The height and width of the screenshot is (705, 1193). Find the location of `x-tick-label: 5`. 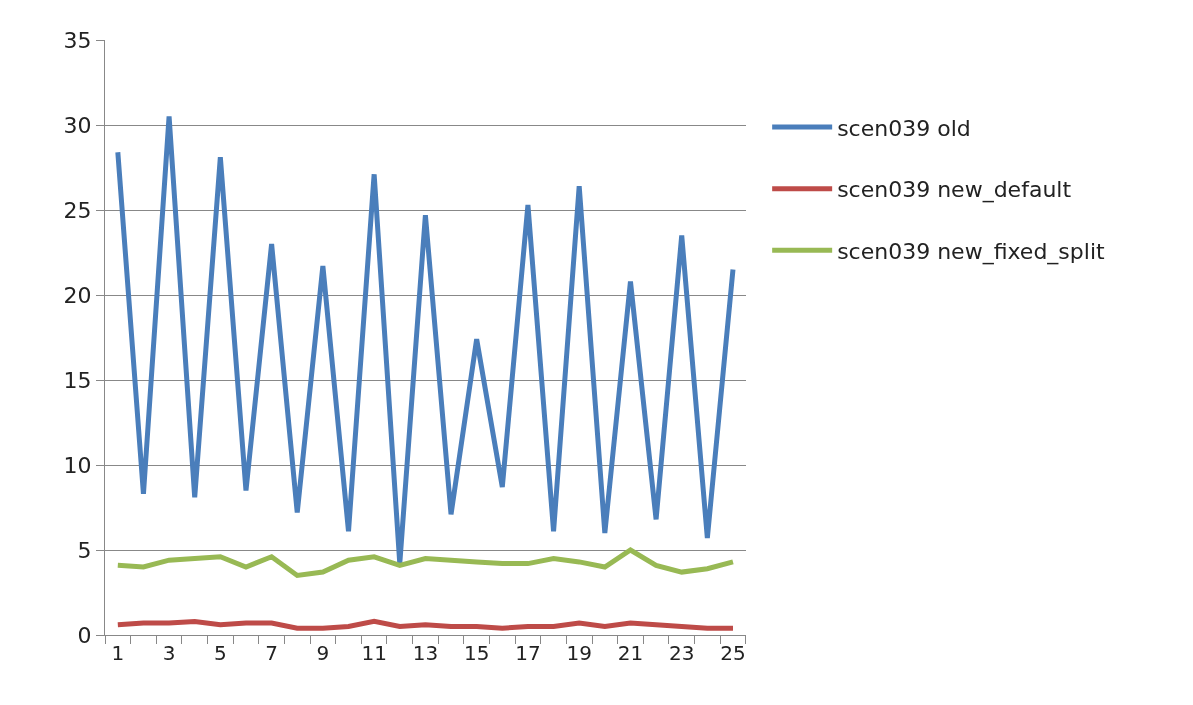

x-tick-label: 5 is located at coordinates (220, 653).